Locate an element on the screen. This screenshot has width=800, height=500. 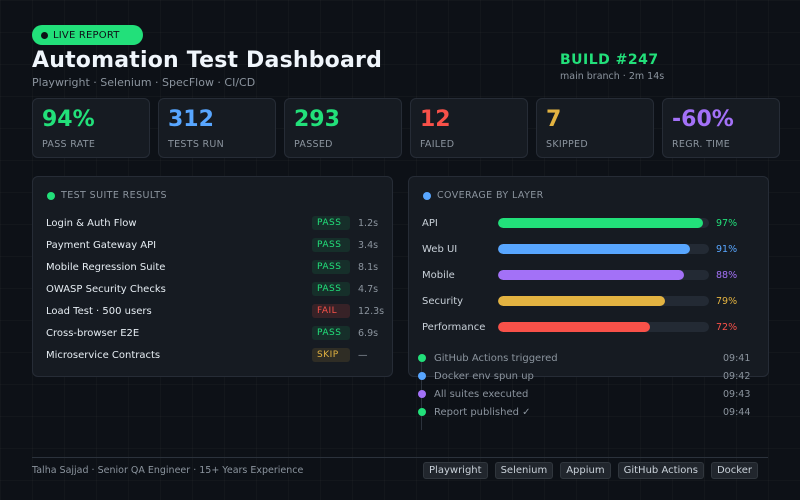
status-badge: FAIL is located at coordinates (331, 311).